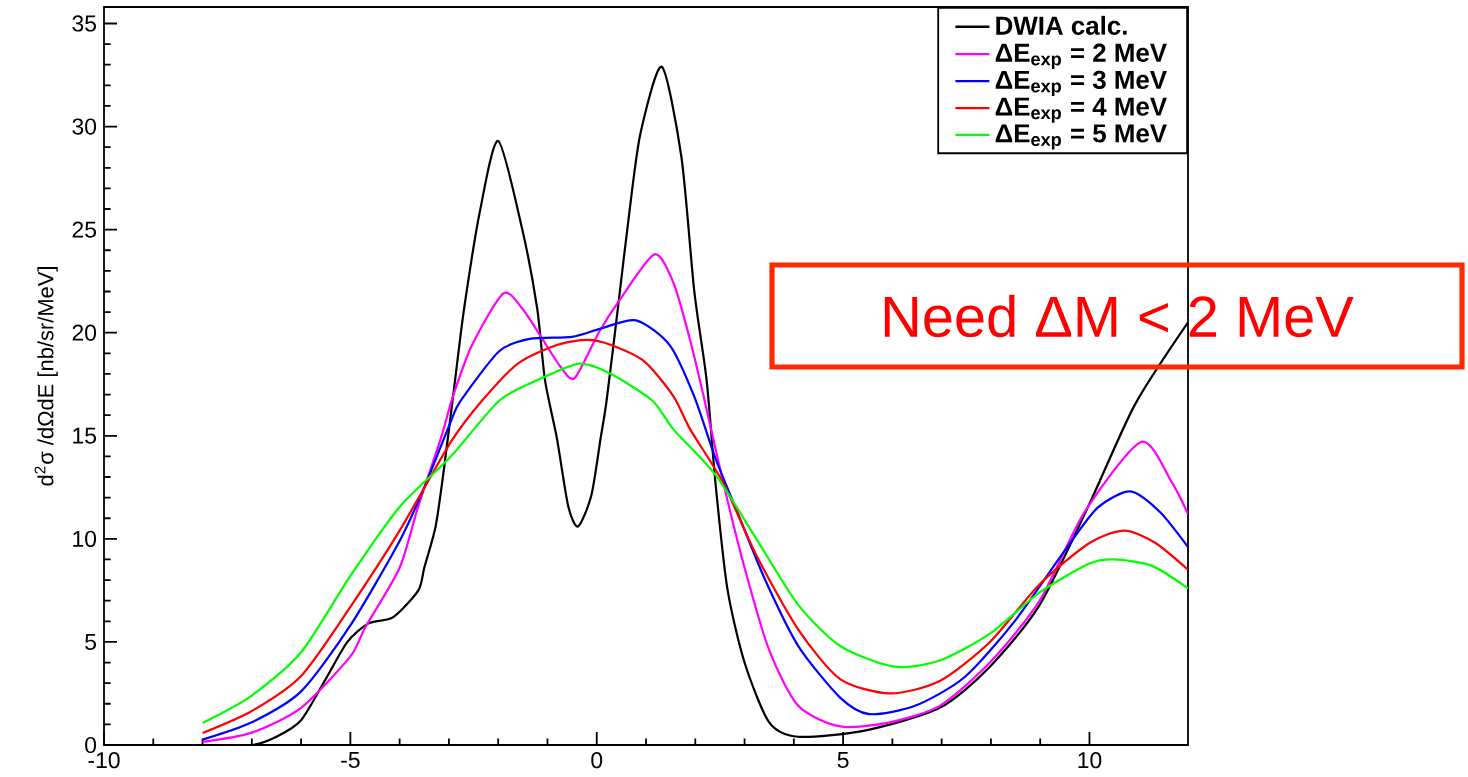 The image size is (1468, 777). Describe the element at coordinates (1081, 137) in the screenshot. I see `legend-label: ΔE$_{exp}$ = 5 MeV` at that location.